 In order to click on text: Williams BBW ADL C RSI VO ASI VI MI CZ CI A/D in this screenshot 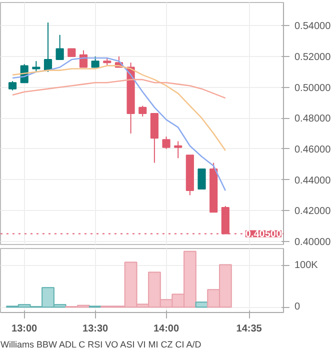, I will do `click(101, 344)`.